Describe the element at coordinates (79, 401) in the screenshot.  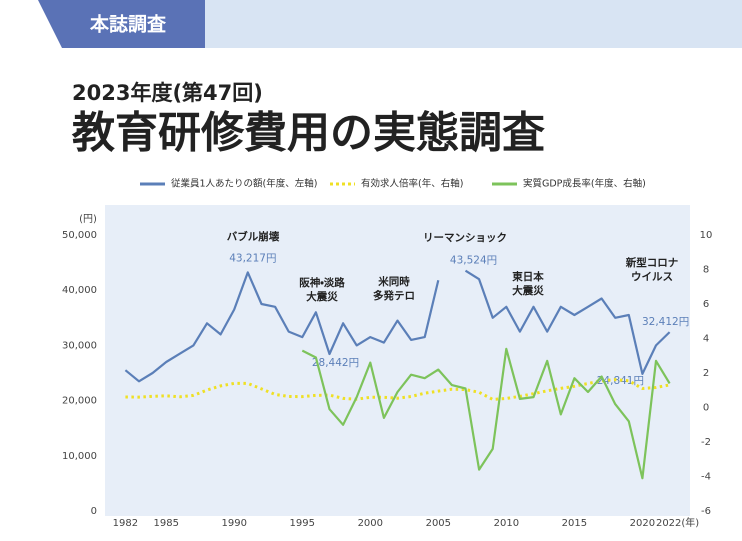
I see `y-tick-label: 20,000` at that location.